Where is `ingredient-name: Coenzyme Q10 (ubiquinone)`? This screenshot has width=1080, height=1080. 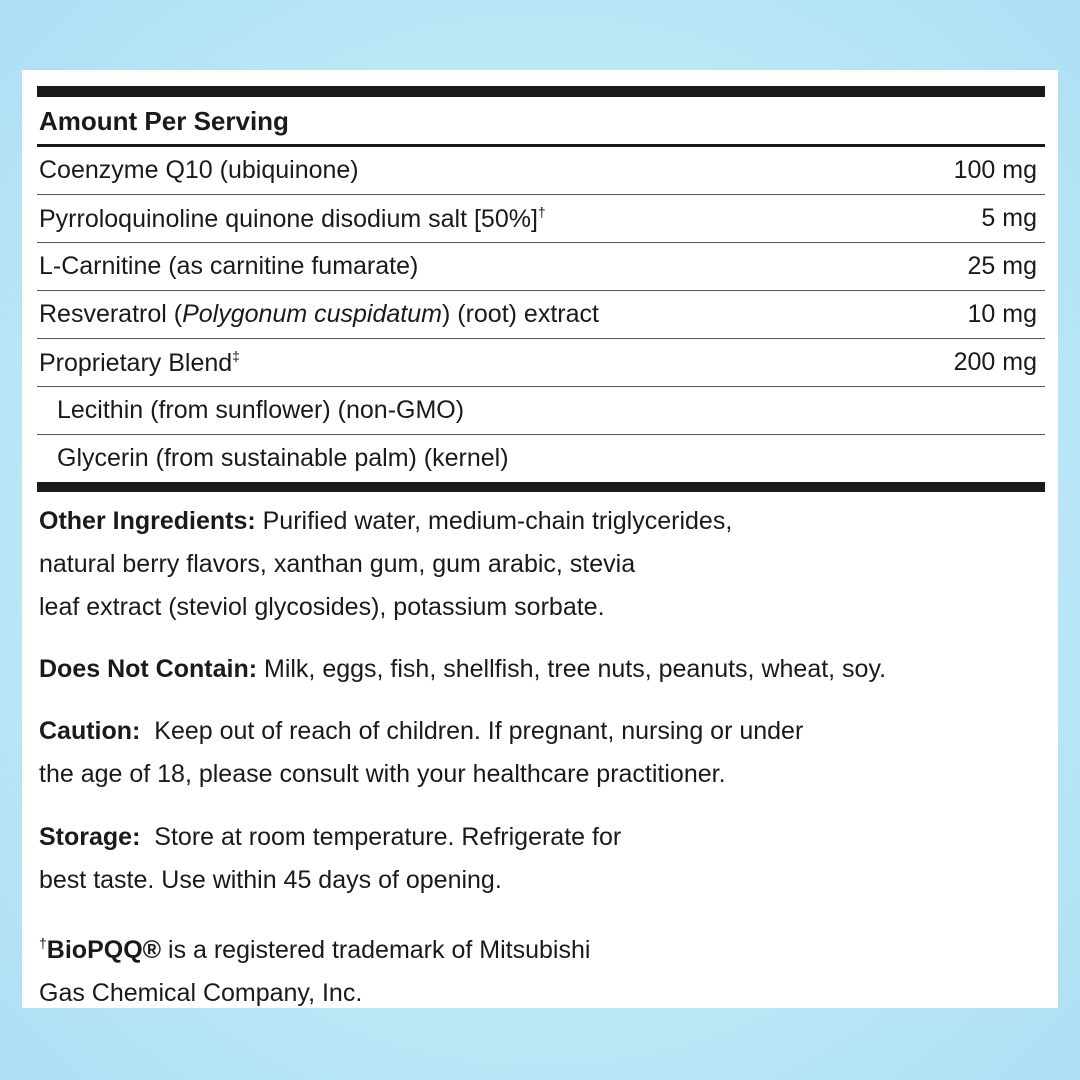 ingredient-name: Coenzyme Q10 (ubiquinone) is located at coordinates (199, 170).